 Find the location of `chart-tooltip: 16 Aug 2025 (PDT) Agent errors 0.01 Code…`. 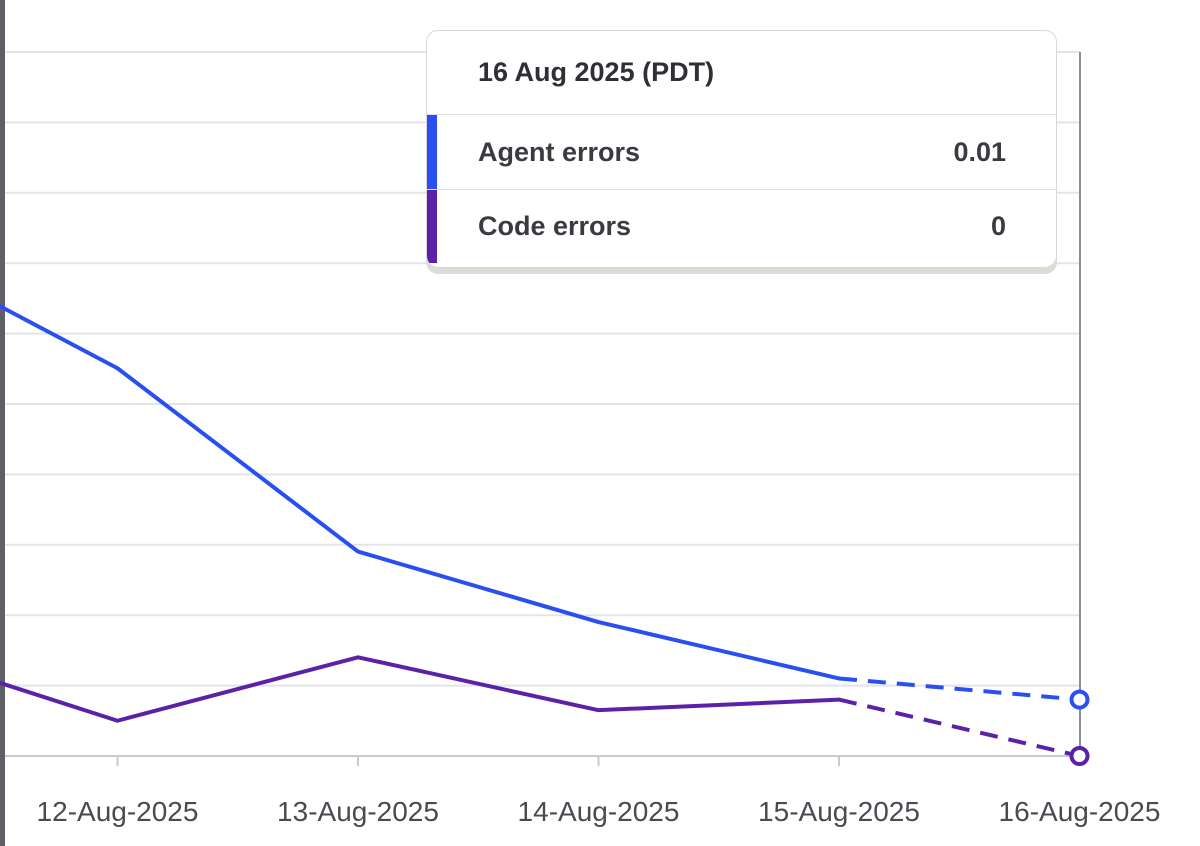

chart-tooltip: 16 Aug 2025 (PDT) Agent errors 0.01 Code… is located at coordinates (741, 149).